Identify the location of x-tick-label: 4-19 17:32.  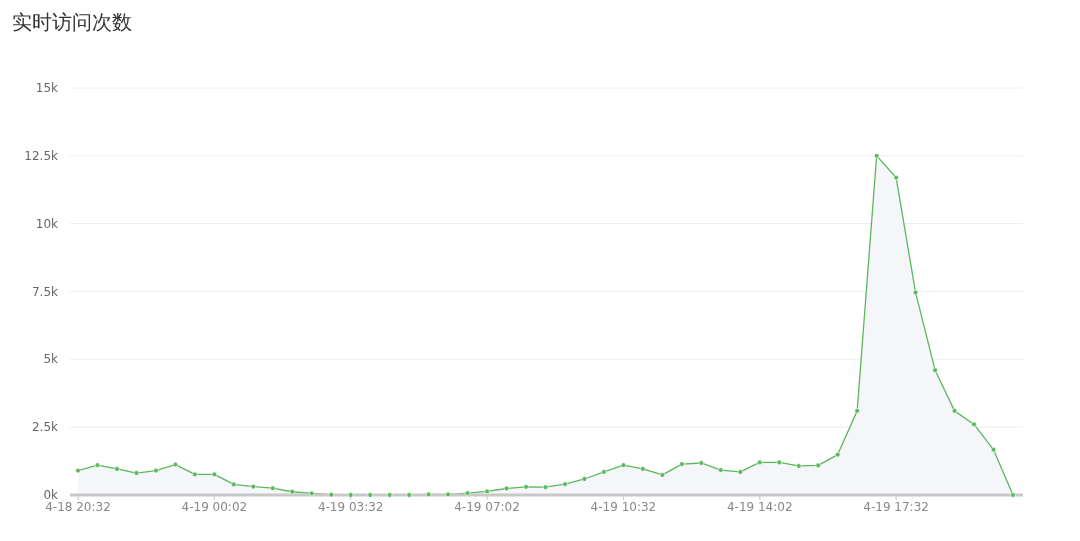
(896, 507).